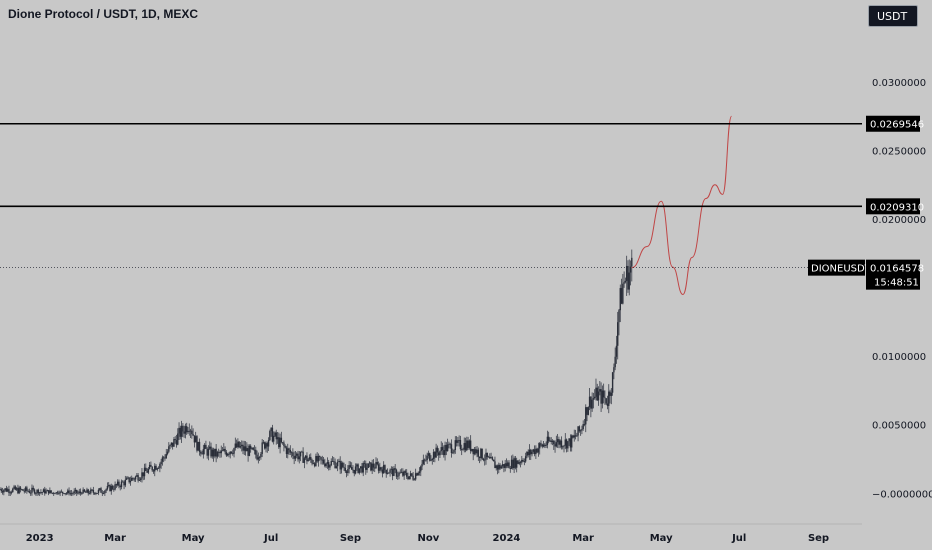 Image resolution: width=932 pixels, height=550 pixels. What do you see at coordinates (893, 16) in the screenshot?
I see `currency-button: USDT` at bounding box center [893, 16].